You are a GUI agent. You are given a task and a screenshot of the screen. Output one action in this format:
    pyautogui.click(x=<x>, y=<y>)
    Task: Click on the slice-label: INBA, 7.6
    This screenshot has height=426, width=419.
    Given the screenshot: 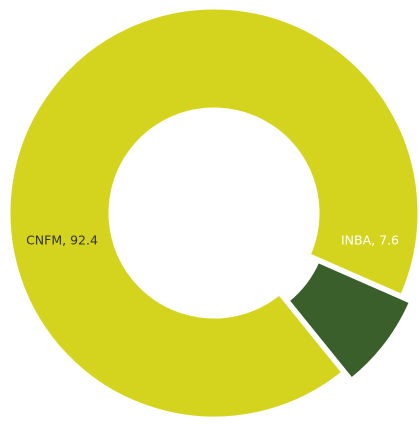 What is the action you would take?
    pyautogui.click(x=370, y=240)
    